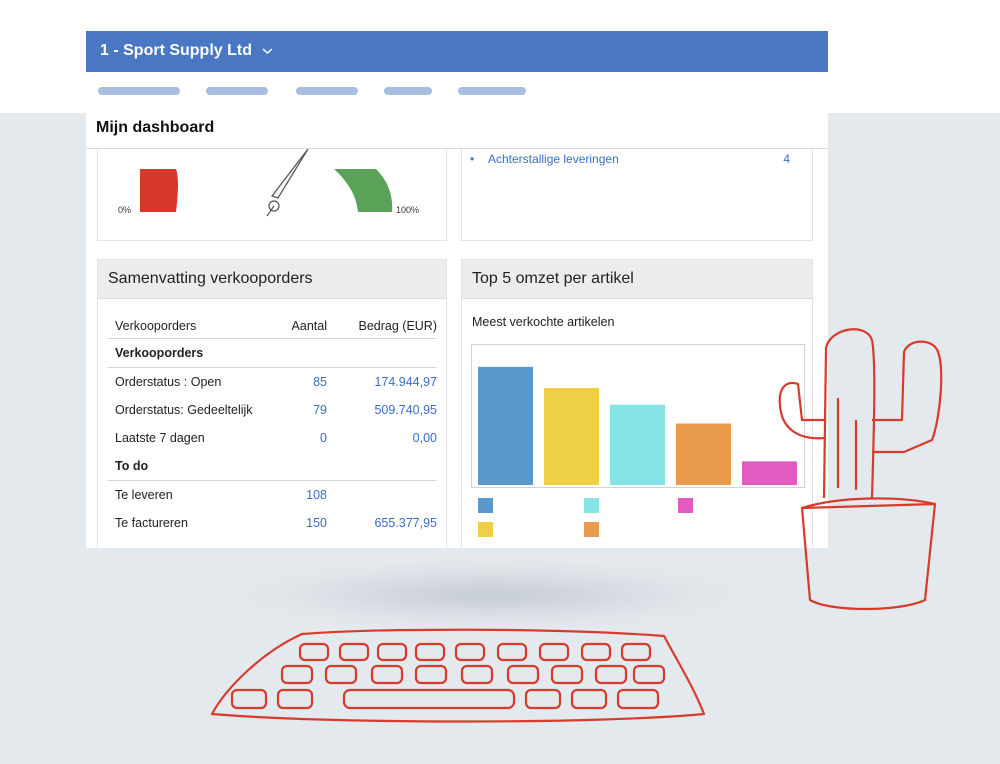  Describe the element at coordinates (272, 466) in the screenshot. I see `section-header: To do` at that location.